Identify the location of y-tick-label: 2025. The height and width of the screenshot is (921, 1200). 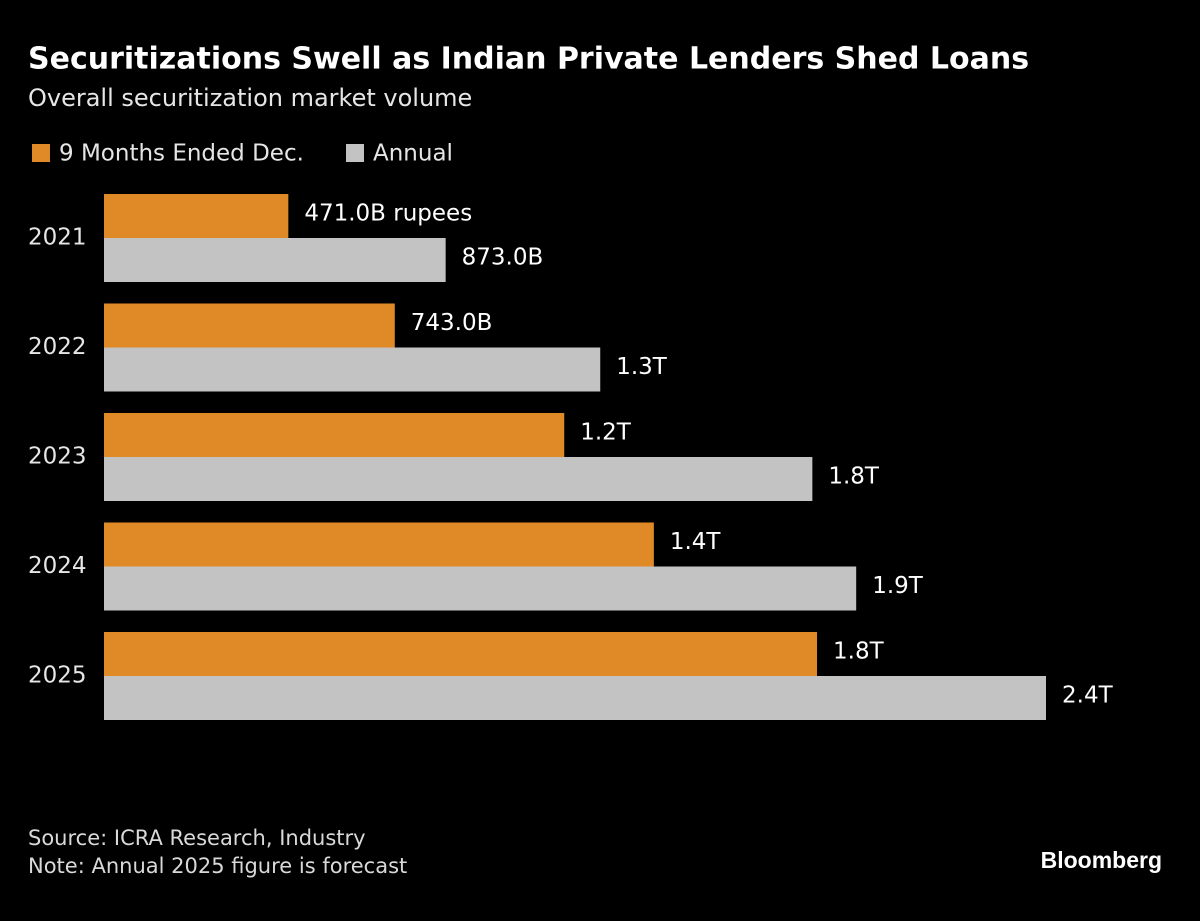
(57, 676).